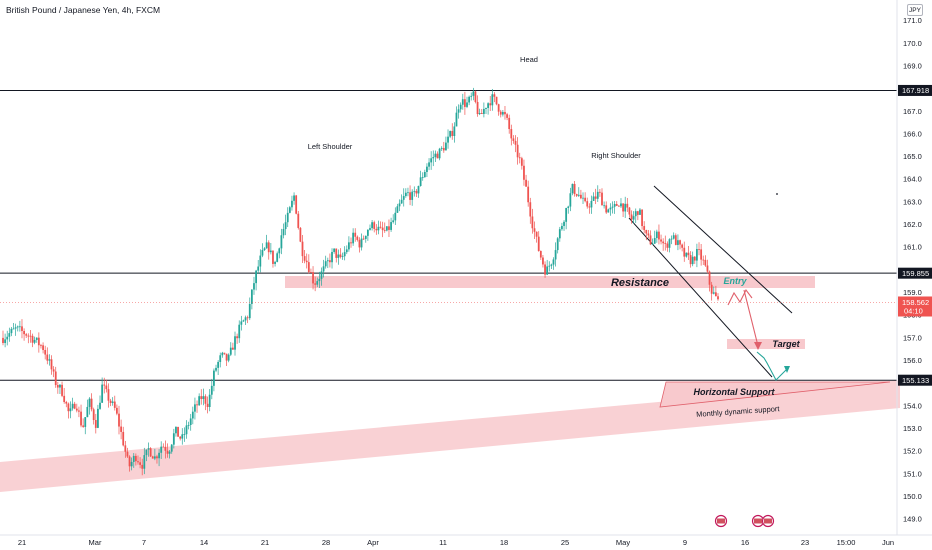 The height and width of the screenshot is (550, 932). I want to click on time-axis: 21 Mar 7 14 21 28 Apr 11 18 25 May 9 16 23 15:00 Jun, so click(456, 542).